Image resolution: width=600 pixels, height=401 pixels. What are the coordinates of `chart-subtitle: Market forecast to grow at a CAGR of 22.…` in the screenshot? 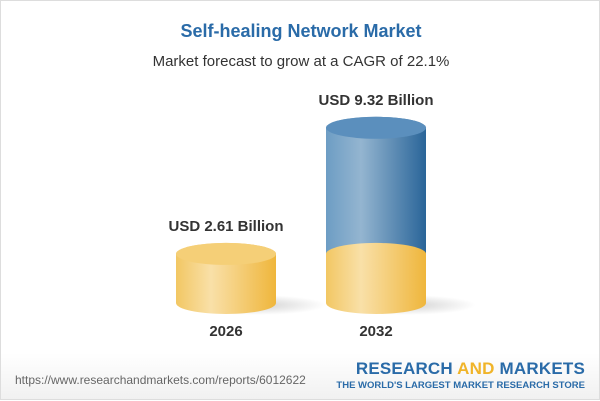 It's located at (301, 61).